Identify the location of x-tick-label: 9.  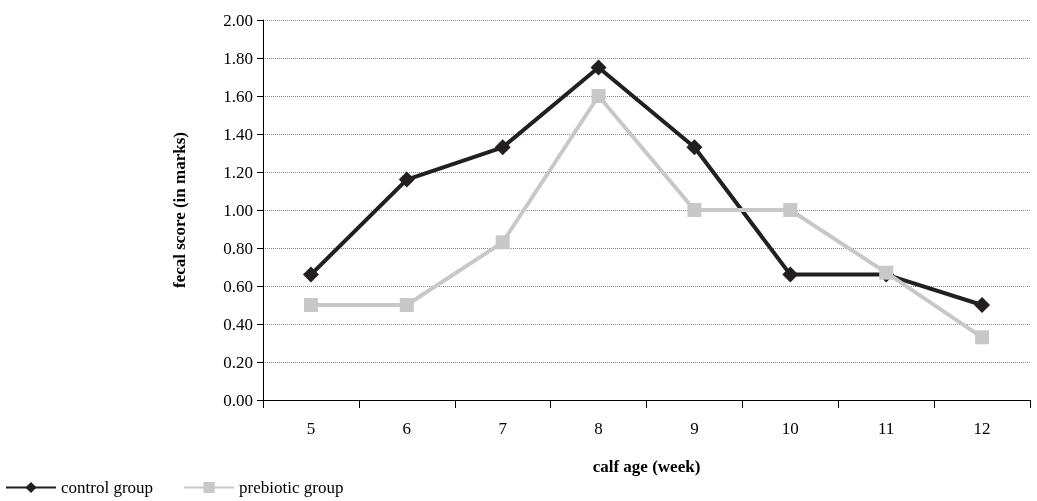
(694, 428).